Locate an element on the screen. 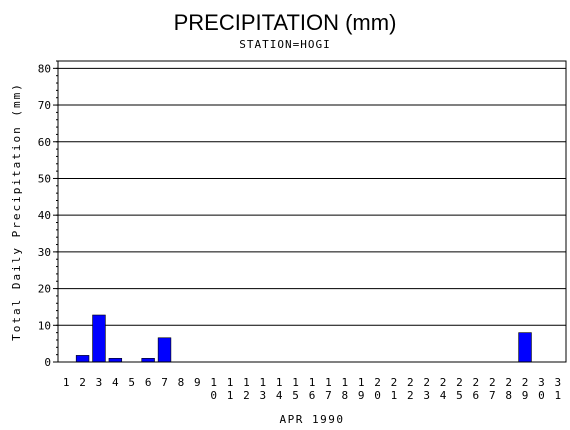 The image size is (570, 430). x-tick-label: 8 is located at coordinates (181, 382).